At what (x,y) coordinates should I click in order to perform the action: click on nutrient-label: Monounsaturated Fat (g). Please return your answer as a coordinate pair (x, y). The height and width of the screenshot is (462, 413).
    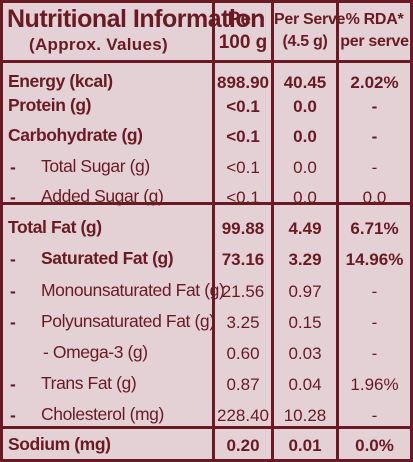
    Looking at the image, I should click on (133, 290).